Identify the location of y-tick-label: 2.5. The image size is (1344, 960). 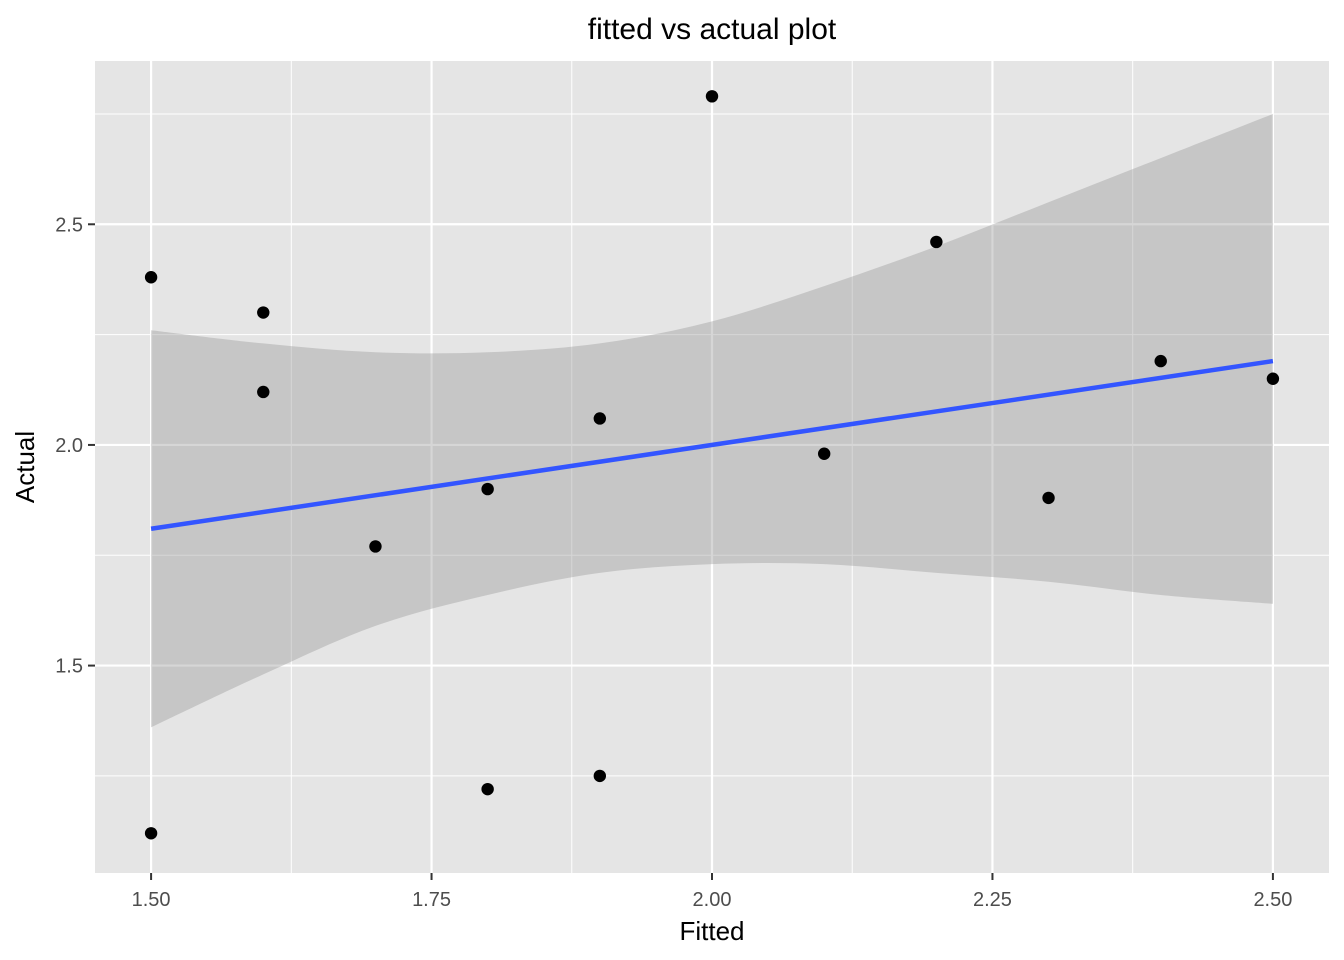
(69, 225).